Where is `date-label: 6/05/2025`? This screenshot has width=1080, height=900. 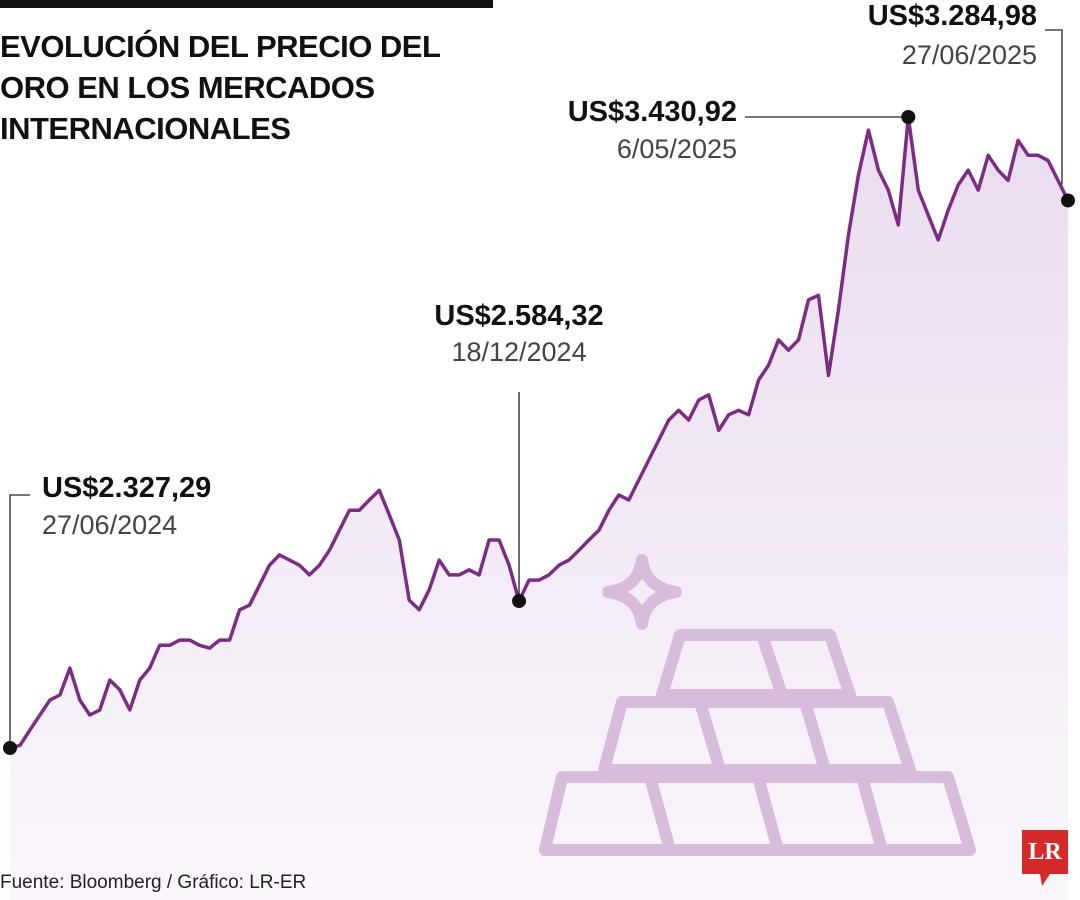
date-label: 6/05/2025 is located at coordinates (677, 149).